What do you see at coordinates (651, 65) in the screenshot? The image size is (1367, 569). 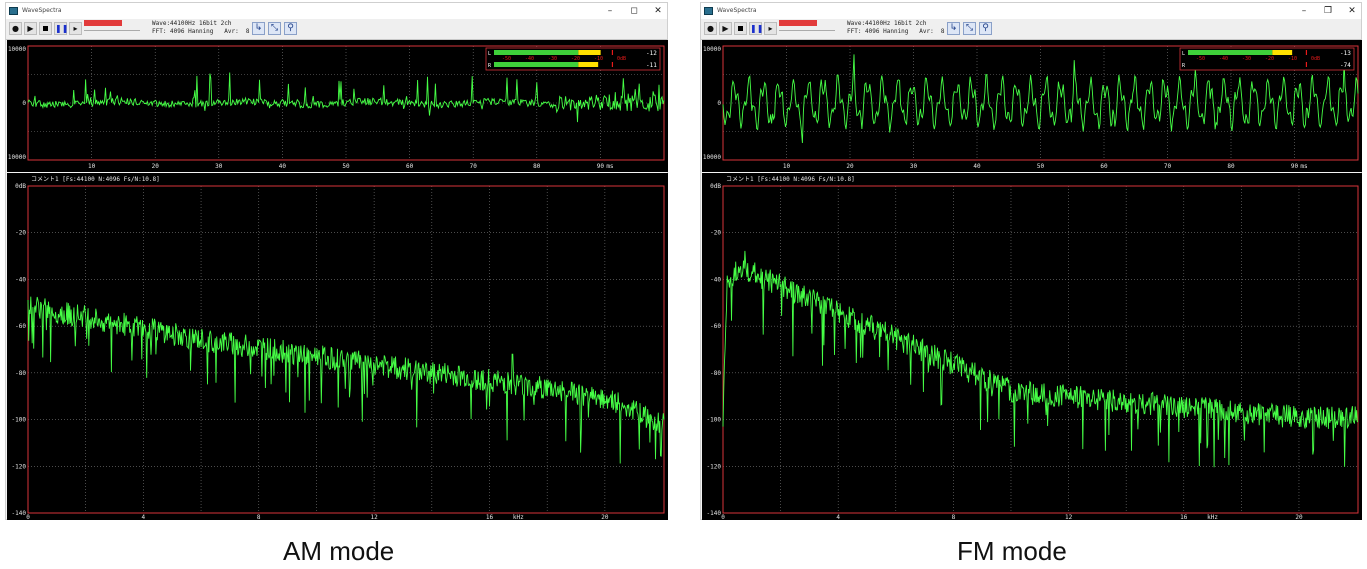 I see `level-meter-value: -11` at bounding box center [651, 65].